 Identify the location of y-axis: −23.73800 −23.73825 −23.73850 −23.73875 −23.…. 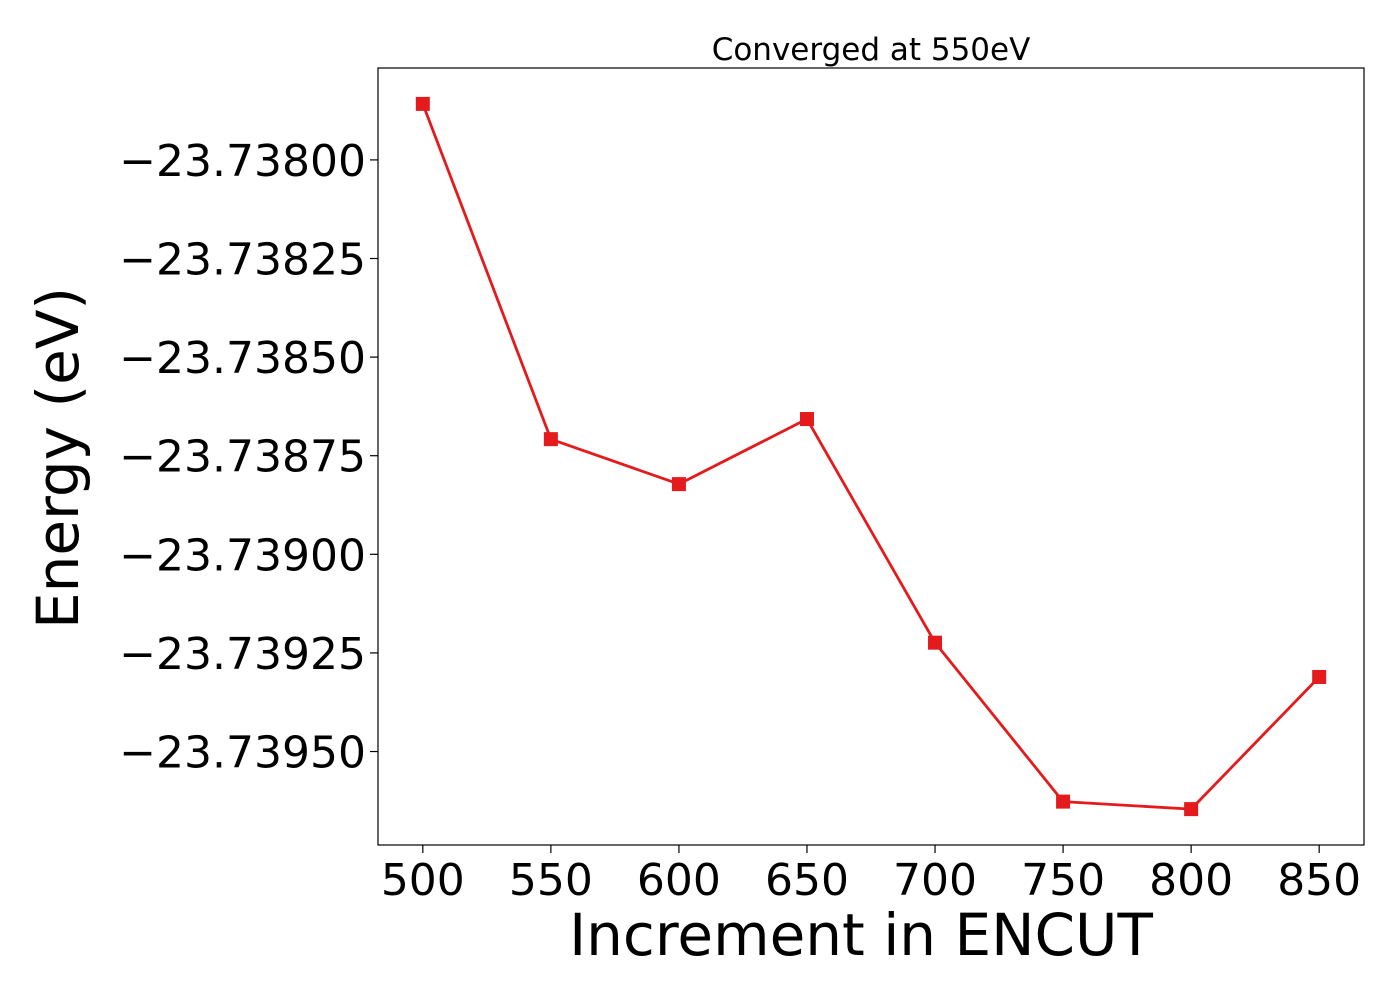
(248, 457).